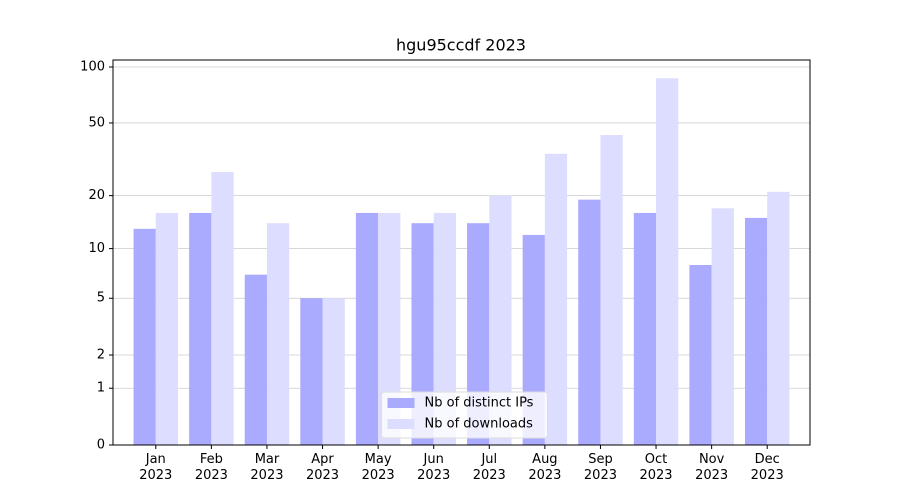 The width and height of the screenshot is (900, 500). Describe the element at coordinates (101, 388) in the screenshot. I see `y-tick-label: 1` at that location.